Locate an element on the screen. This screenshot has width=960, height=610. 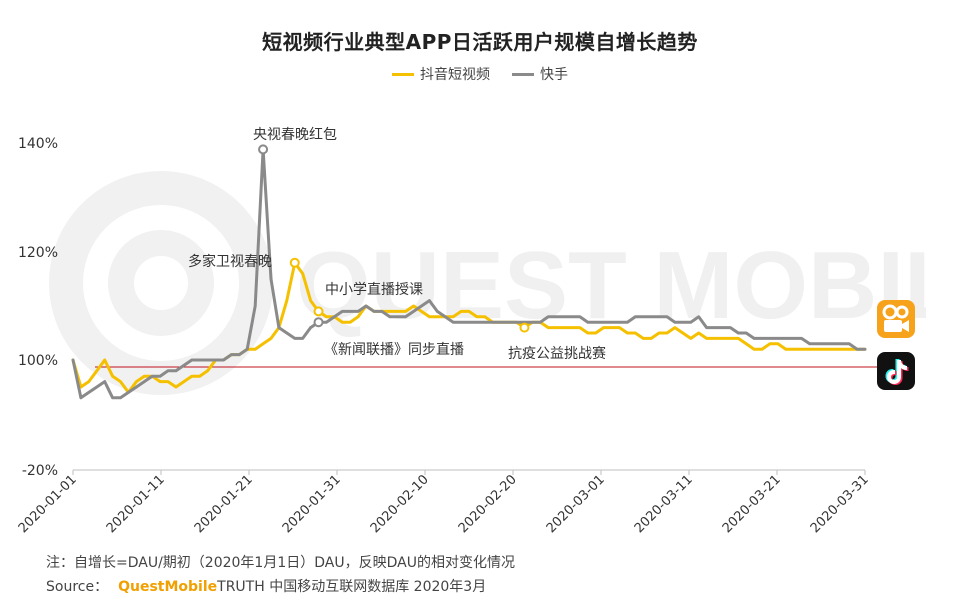
annotation-label: 《新闻联播》同步直播 is located at coordinates (394, 349).